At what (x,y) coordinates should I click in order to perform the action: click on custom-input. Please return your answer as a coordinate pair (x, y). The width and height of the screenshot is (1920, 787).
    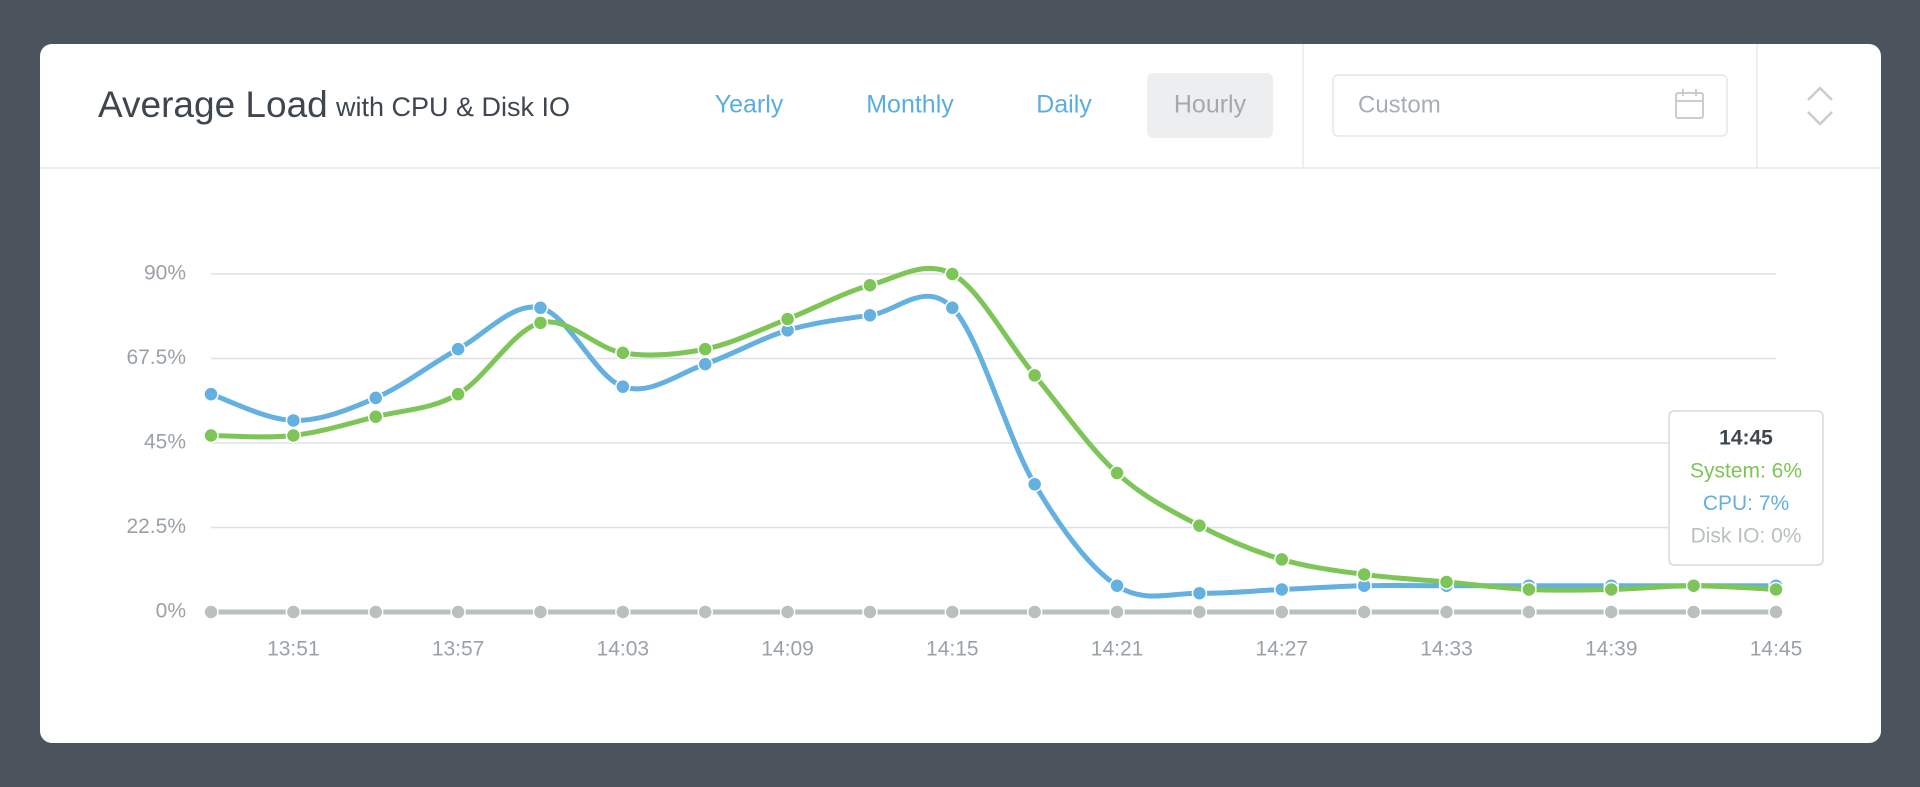
    Looking at the image, I should click on (1530, 105).